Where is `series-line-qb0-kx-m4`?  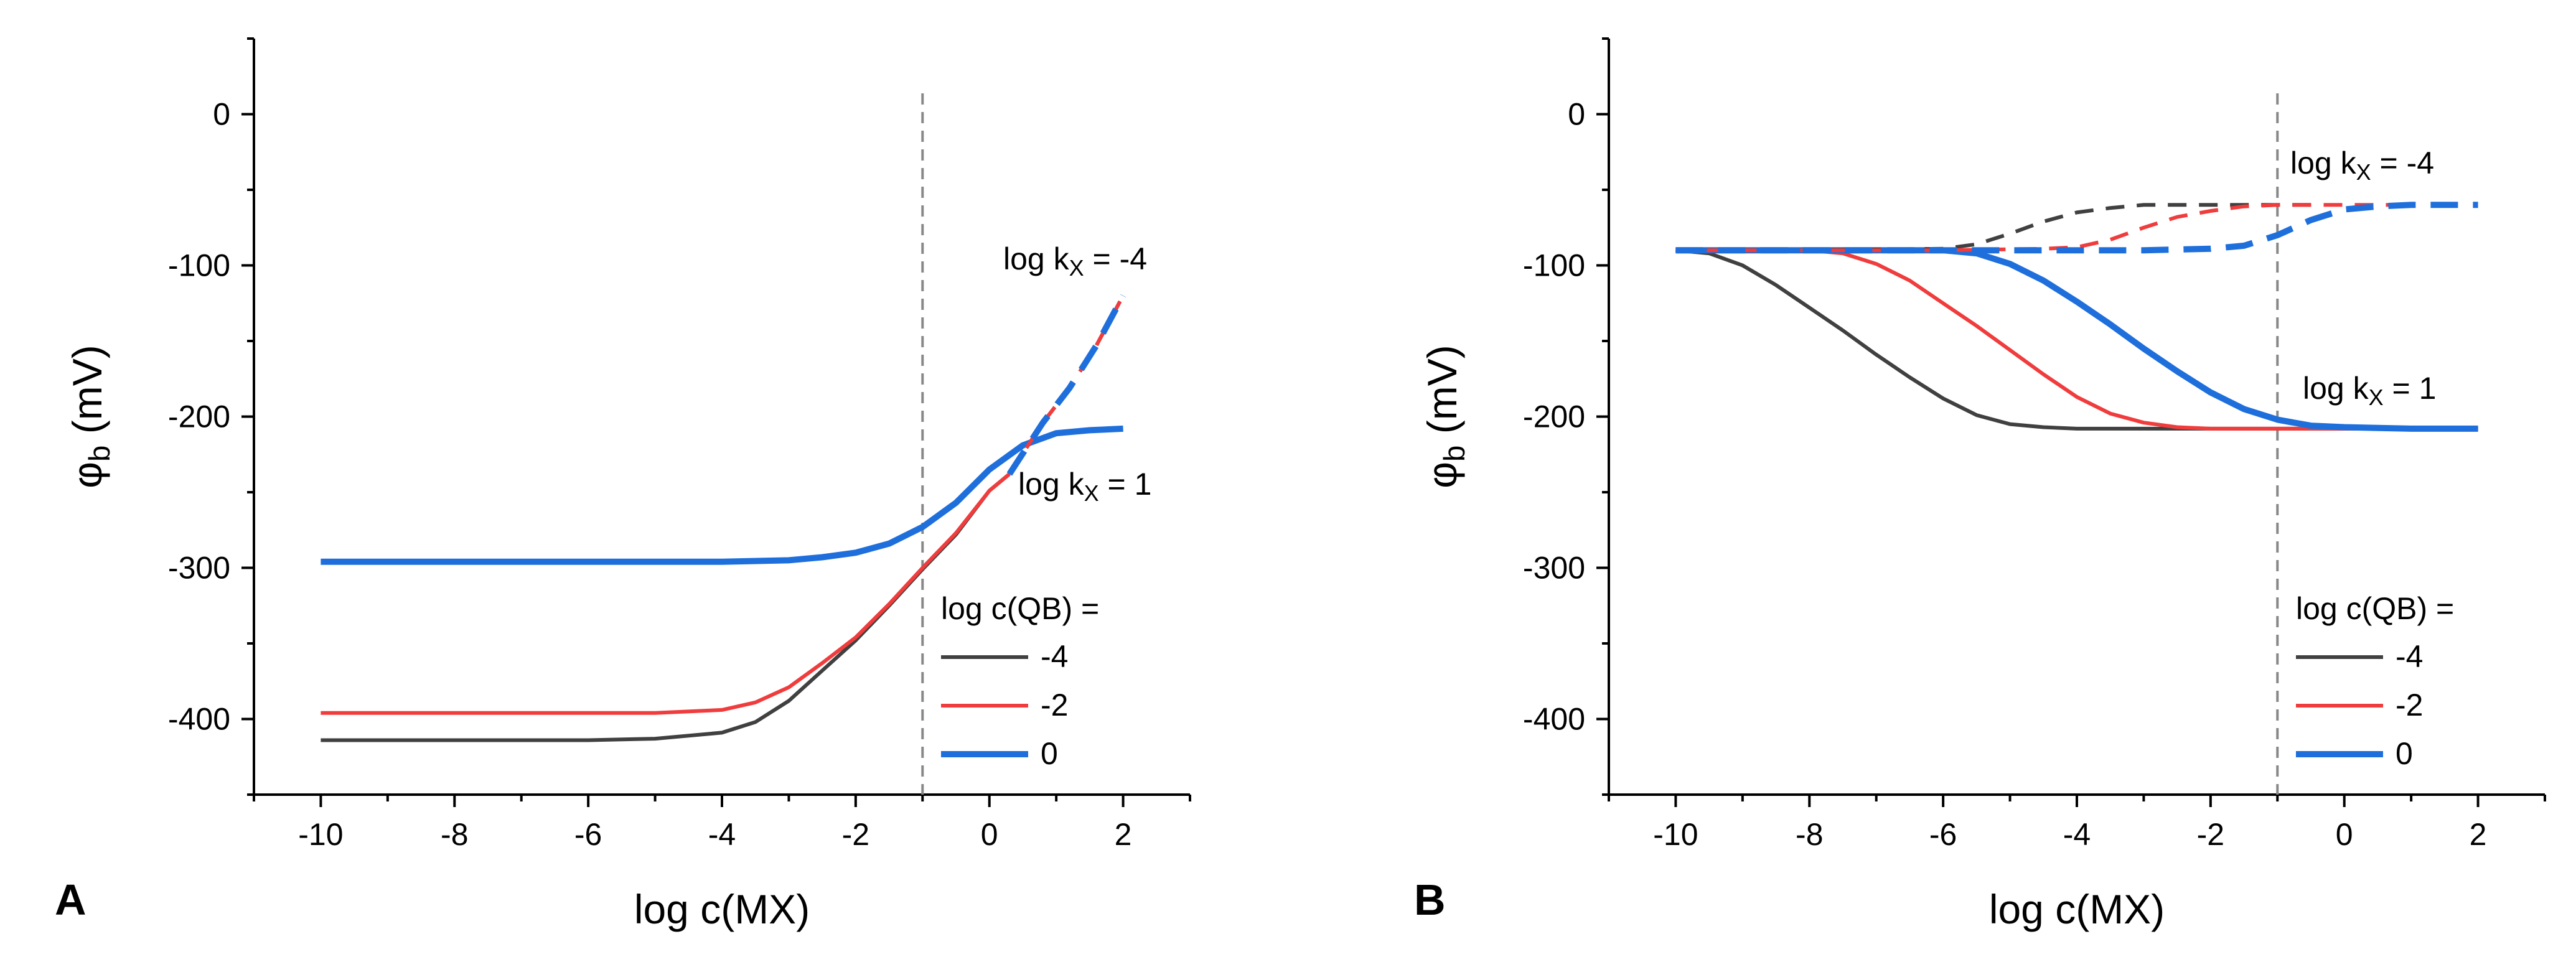 series-line-qb0-kx-m4 is located at coordinates (1066, 385).